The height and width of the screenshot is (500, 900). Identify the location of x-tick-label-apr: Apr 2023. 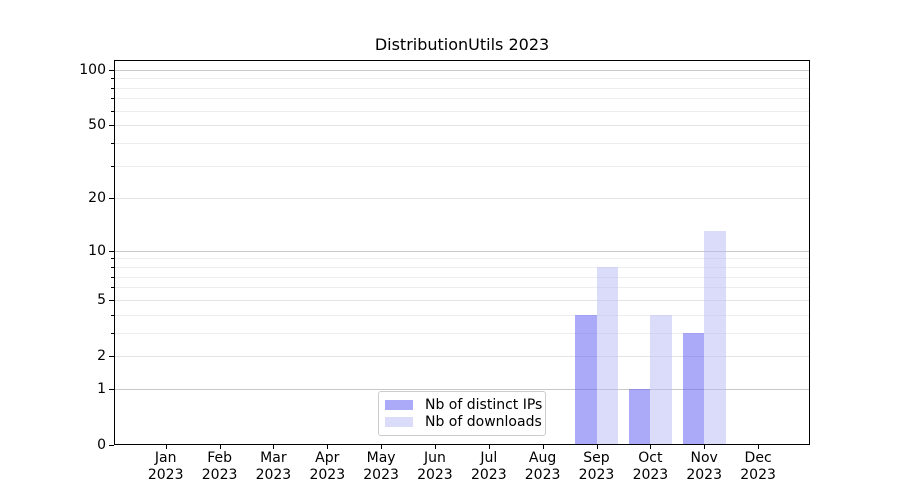
(327, 467).